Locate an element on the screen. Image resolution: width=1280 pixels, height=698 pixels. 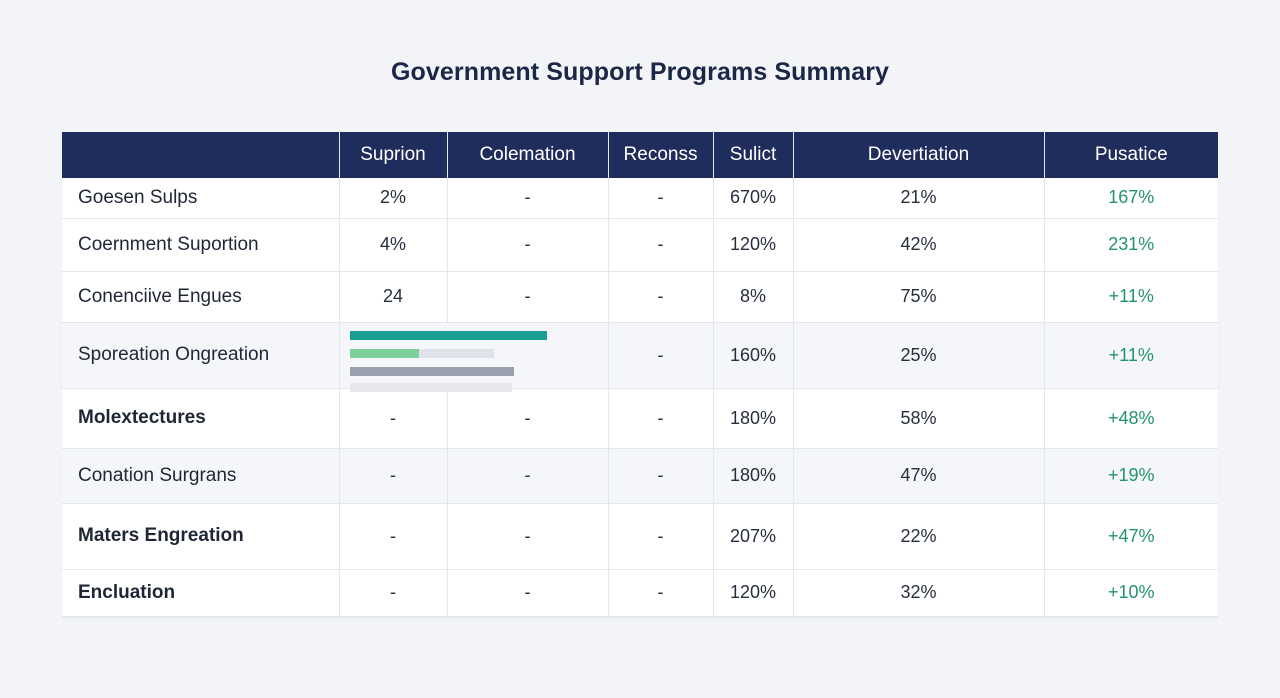
cell-value: 8% is located at coordinates (753, 297).